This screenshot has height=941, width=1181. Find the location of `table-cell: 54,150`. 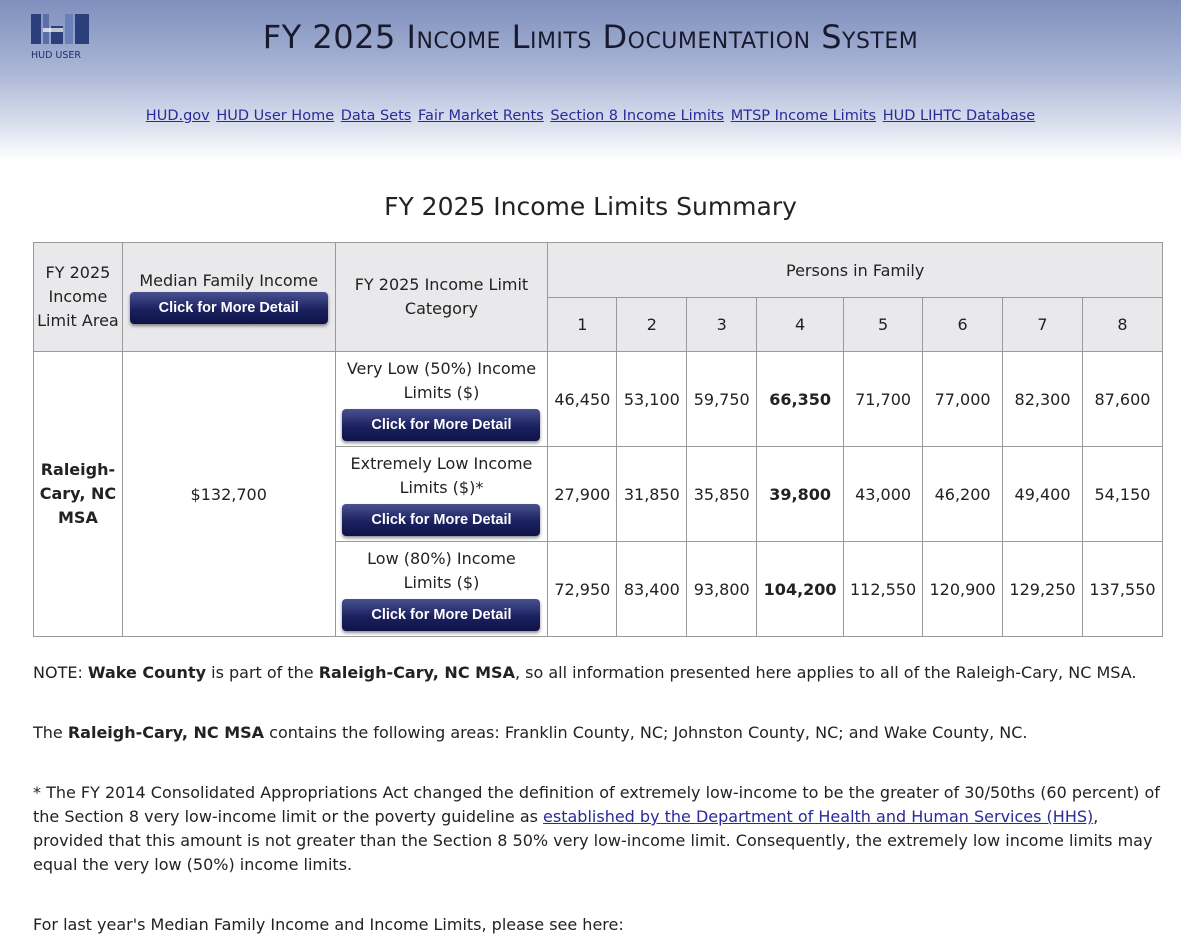

table-cell: 54,150 is located at coordinates (1122, 494).